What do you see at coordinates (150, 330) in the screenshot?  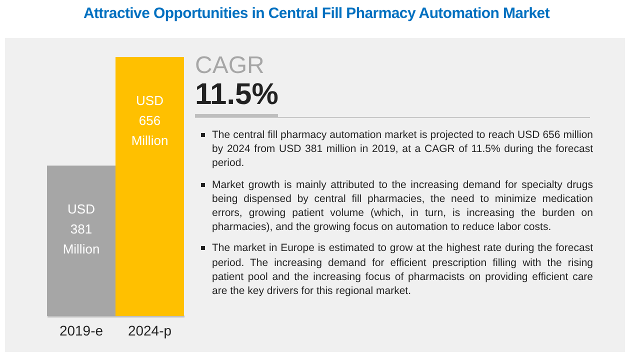 I see `x-tick-label: 2024-p` at bounding box center [150, 330].